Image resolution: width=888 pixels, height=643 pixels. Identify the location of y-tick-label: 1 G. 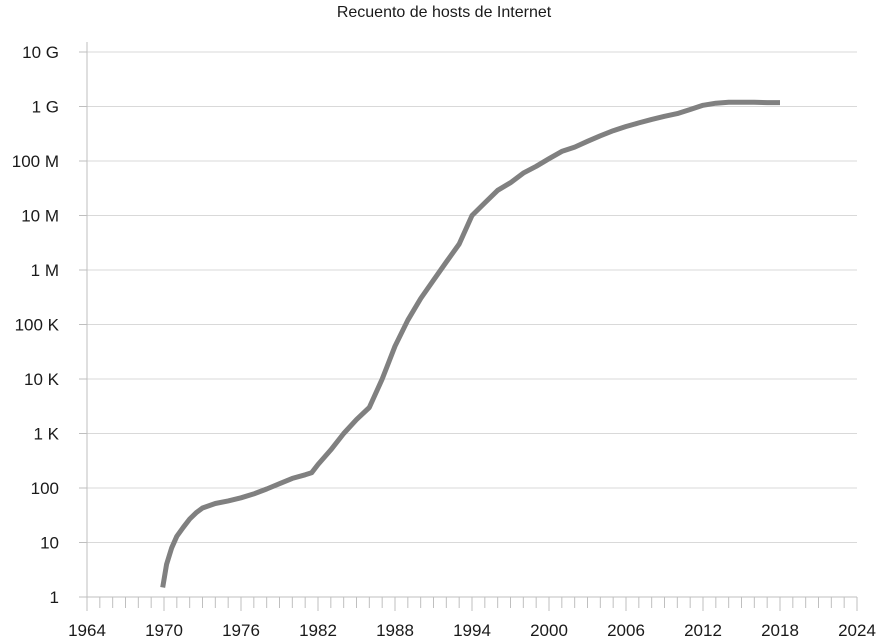
(45, 107).